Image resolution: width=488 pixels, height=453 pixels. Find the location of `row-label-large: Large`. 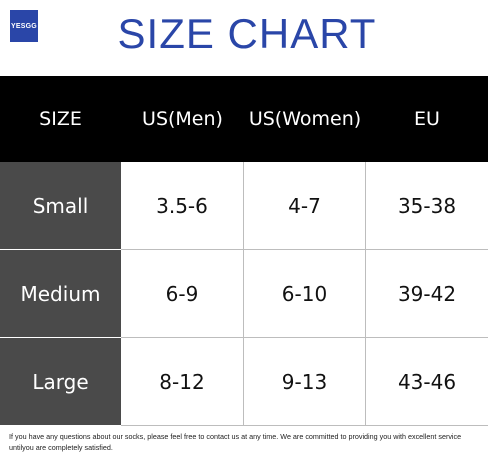

row-label-large: Large is located at coordinates (60, 382).